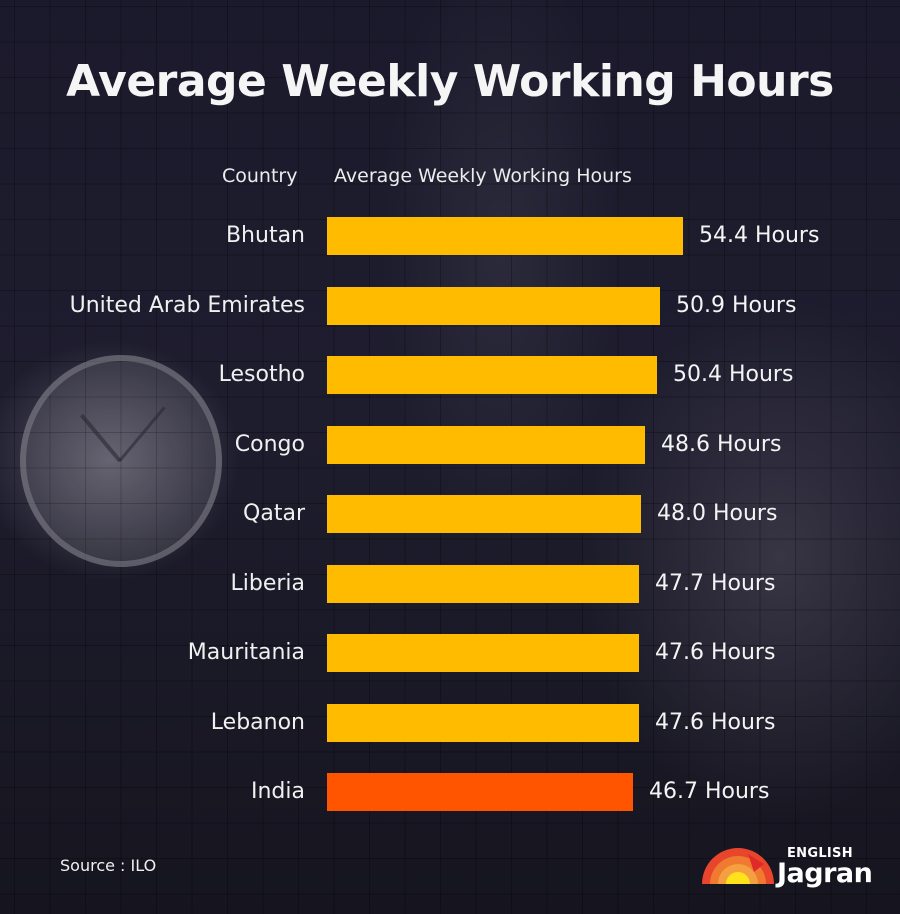 The width and height of the screenshot is (900, 914). I want to click on value-label: 46.7 Hours, so click(709, 791).